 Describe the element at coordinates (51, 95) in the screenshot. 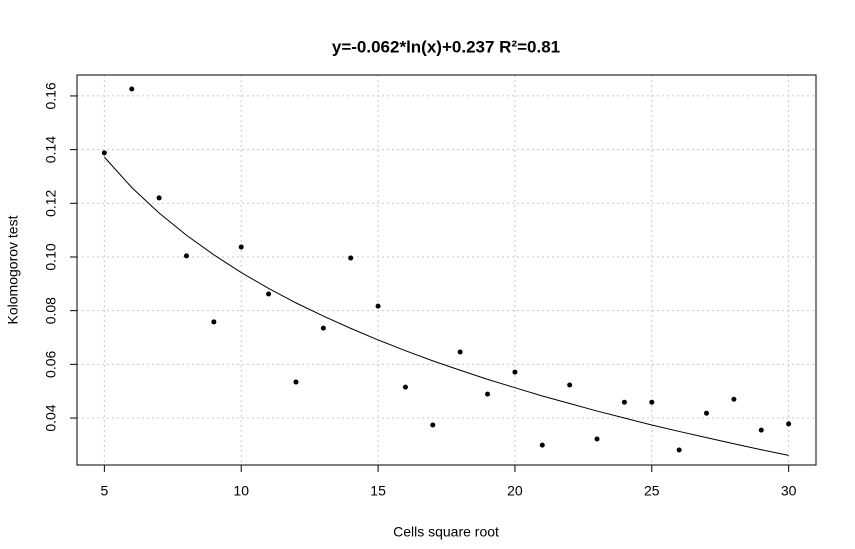

I see `y-tick-label: 0.16` at that location.